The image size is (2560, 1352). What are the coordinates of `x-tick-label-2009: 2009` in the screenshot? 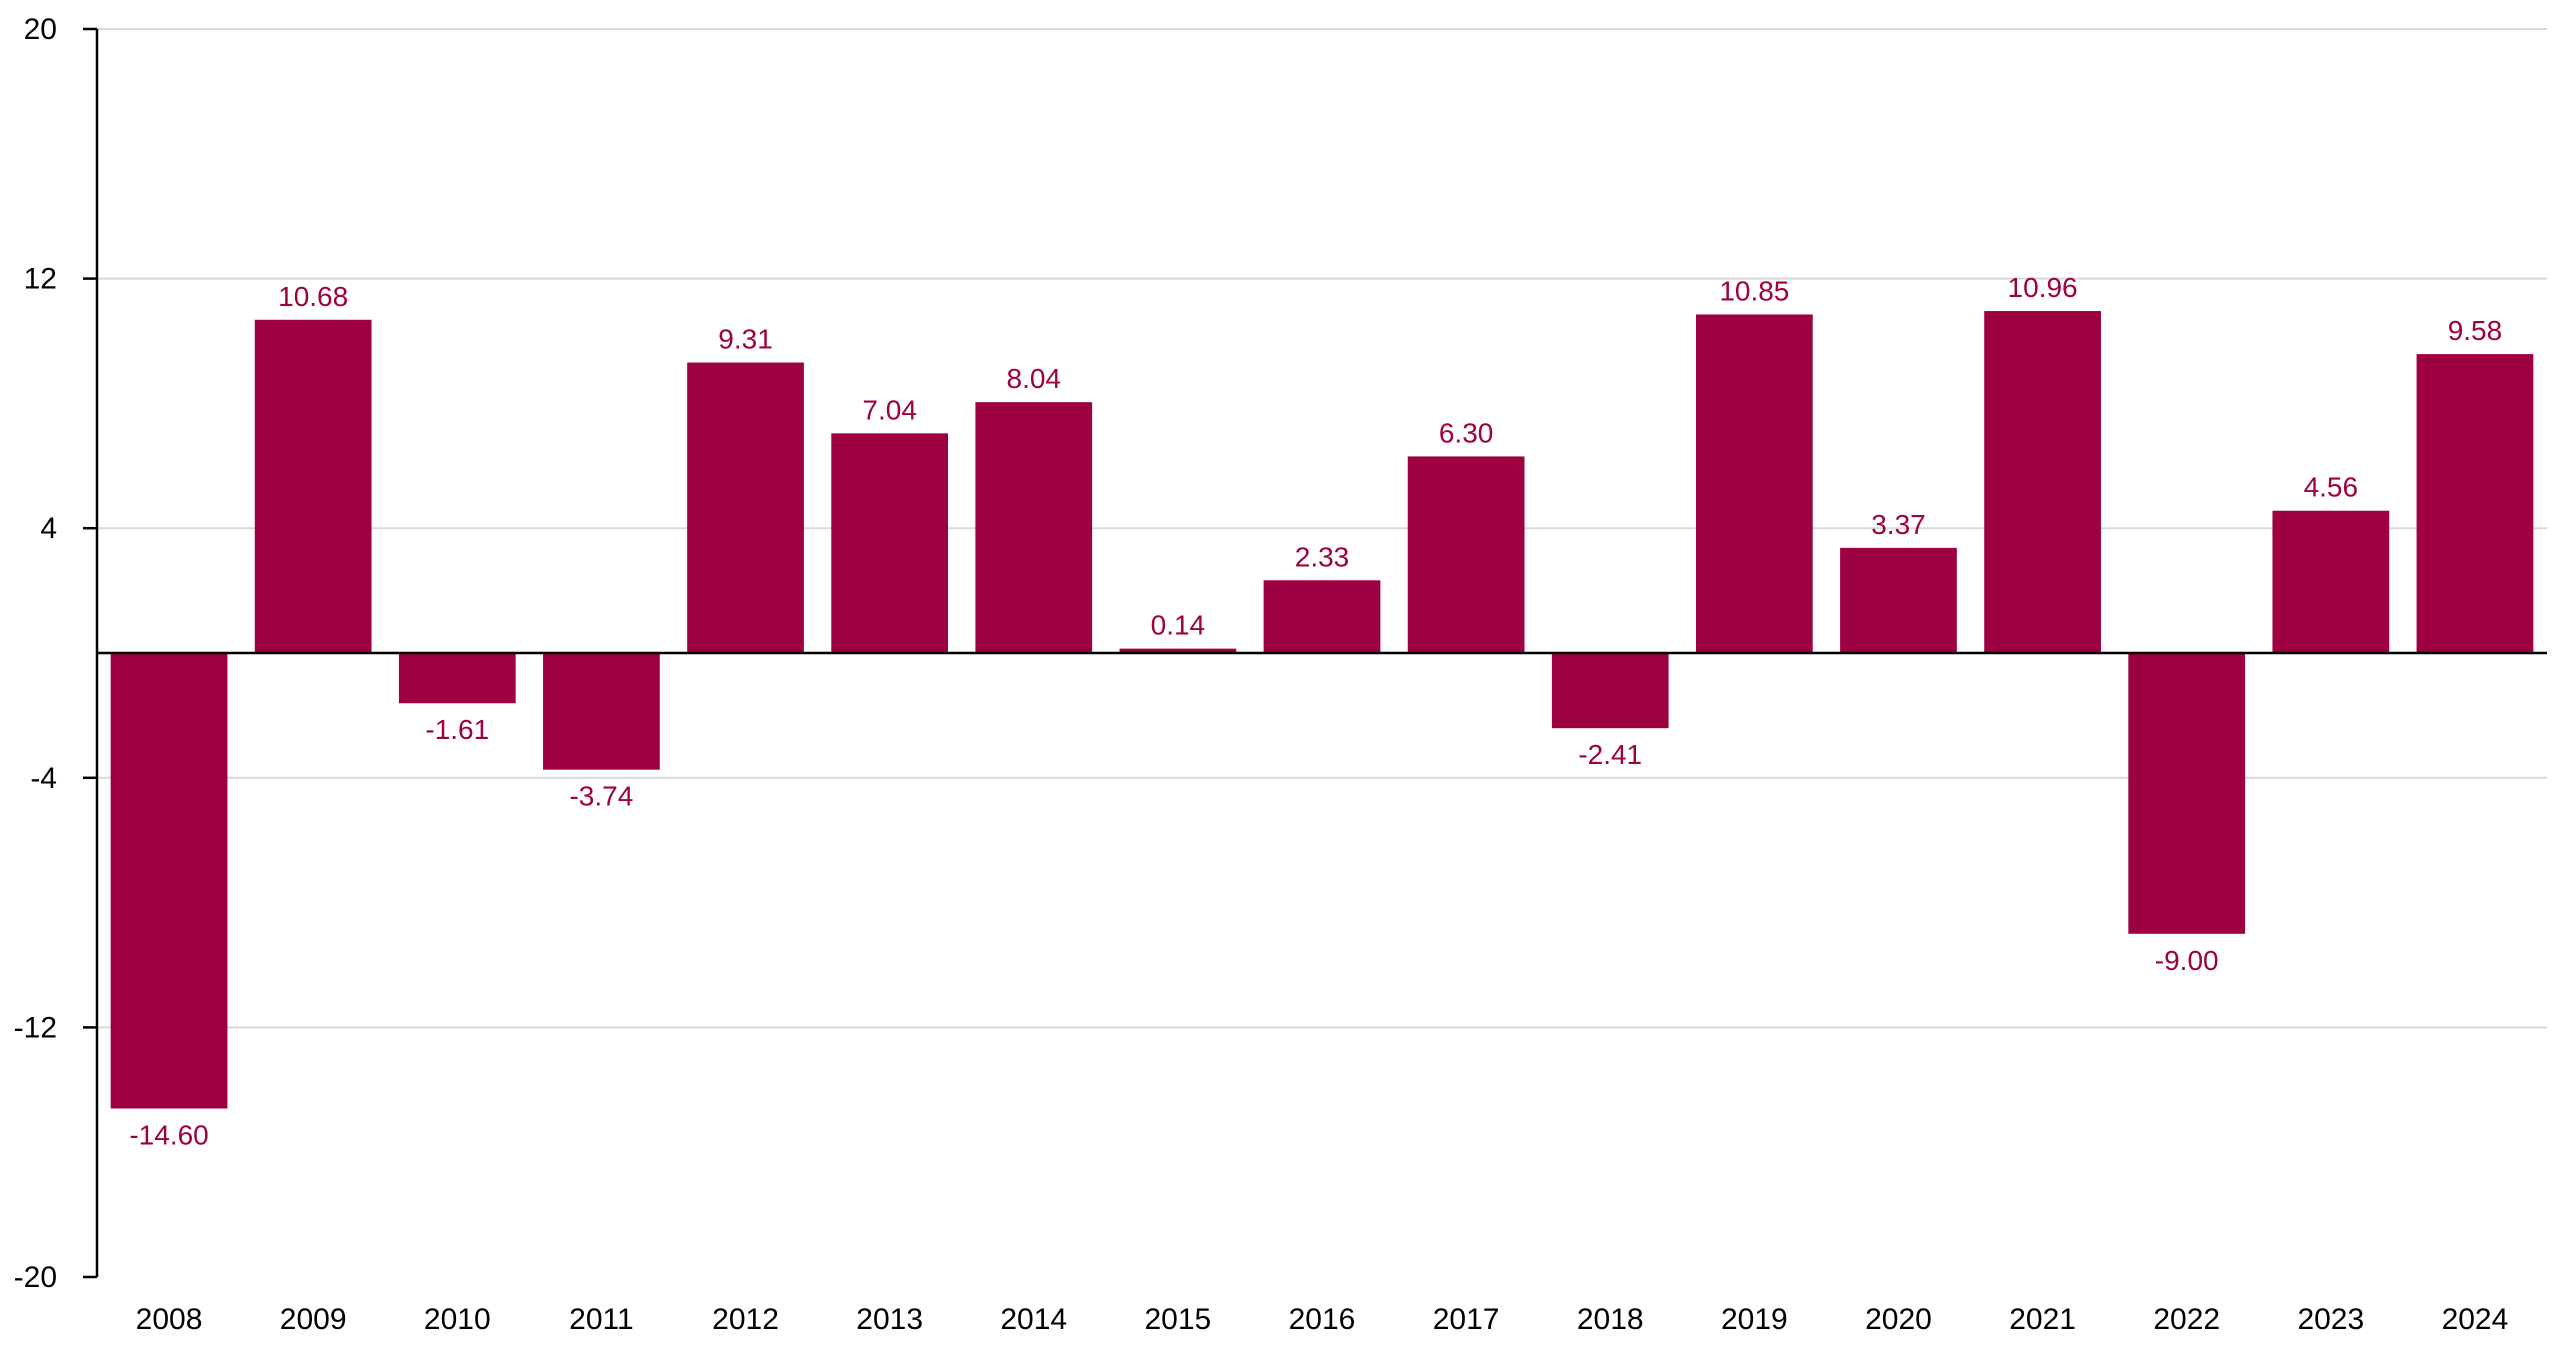 It's located at (313, 1319).